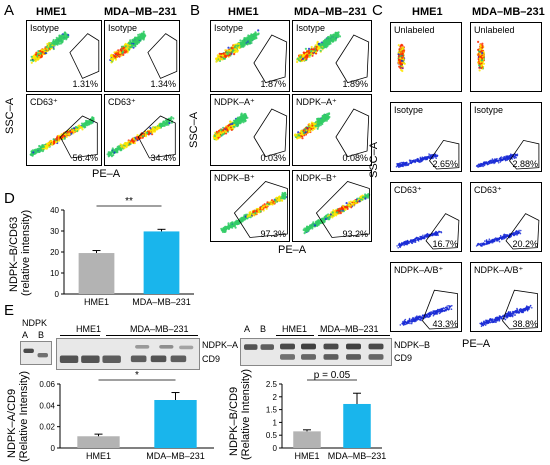 The height and width of the screenshot is (465, 550). Describe the element at coordinates (122, 102) in the screenshot. I see `plot-label: CD63⁺` at that location.